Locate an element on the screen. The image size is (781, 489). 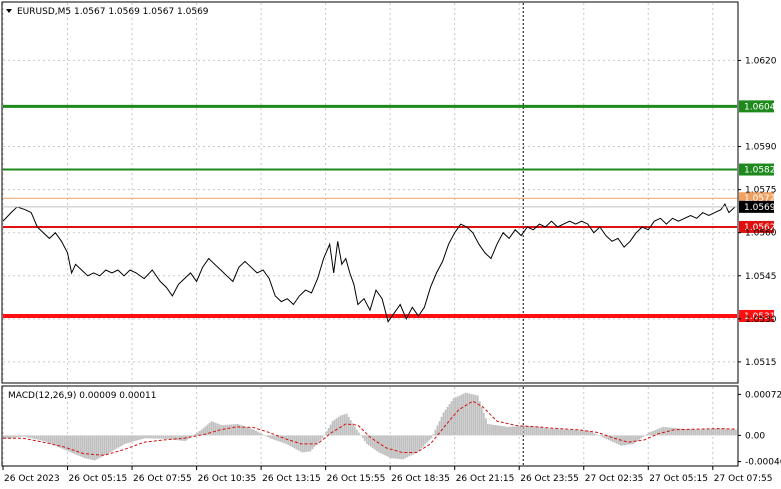
x-tick-label: 26 Oct 10:35 is located at coordinates (227, 479).